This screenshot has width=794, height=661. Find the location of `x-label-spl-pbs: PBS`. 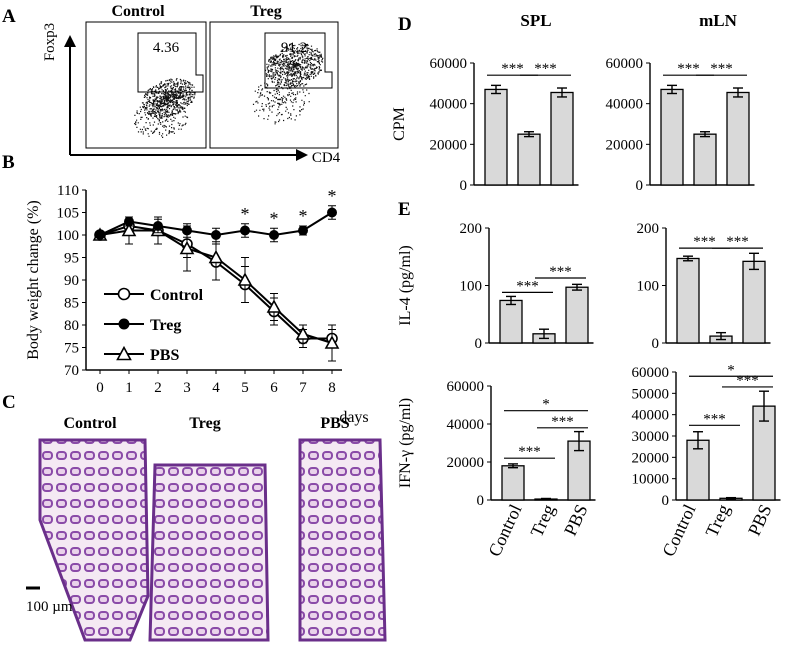

x-label-spl-pbs: PBS is located at coordinates (576, 519).